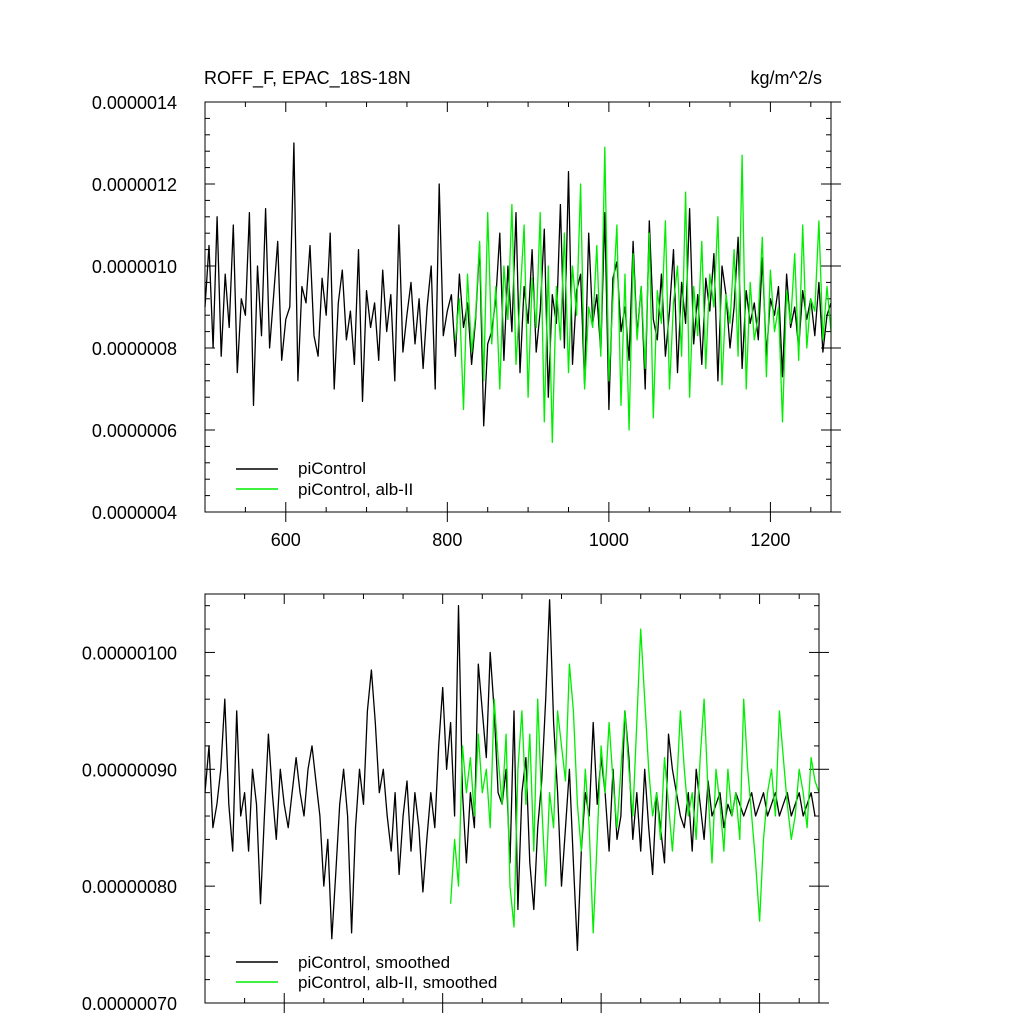 This screenshot has height=1024, width=1024. I want to click on legend-label-picontrol: piControl, so click(332, 468).